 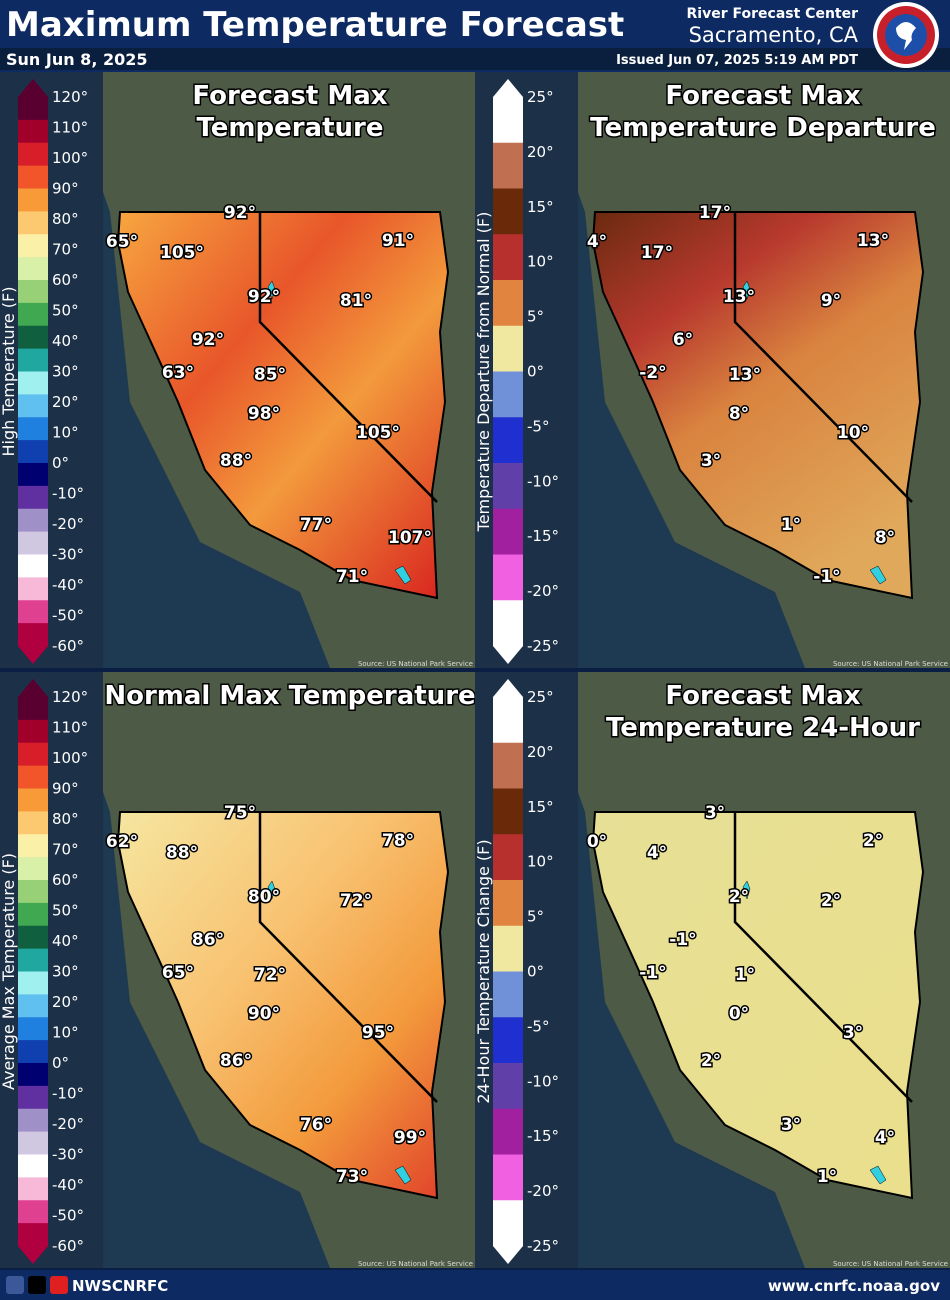 What do you see at coordinates (398, 241) in the screenshot?
I see `map-value-label: 91°` at bounding box center [398, 241].